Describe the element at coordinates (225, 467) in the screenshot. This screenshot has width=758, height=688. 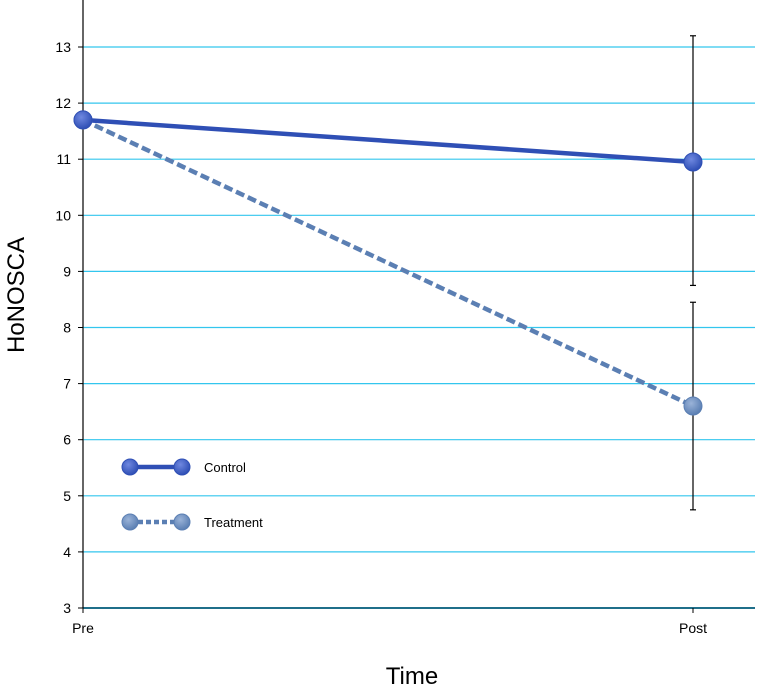
I see `legend-label-control: Control` at that location.